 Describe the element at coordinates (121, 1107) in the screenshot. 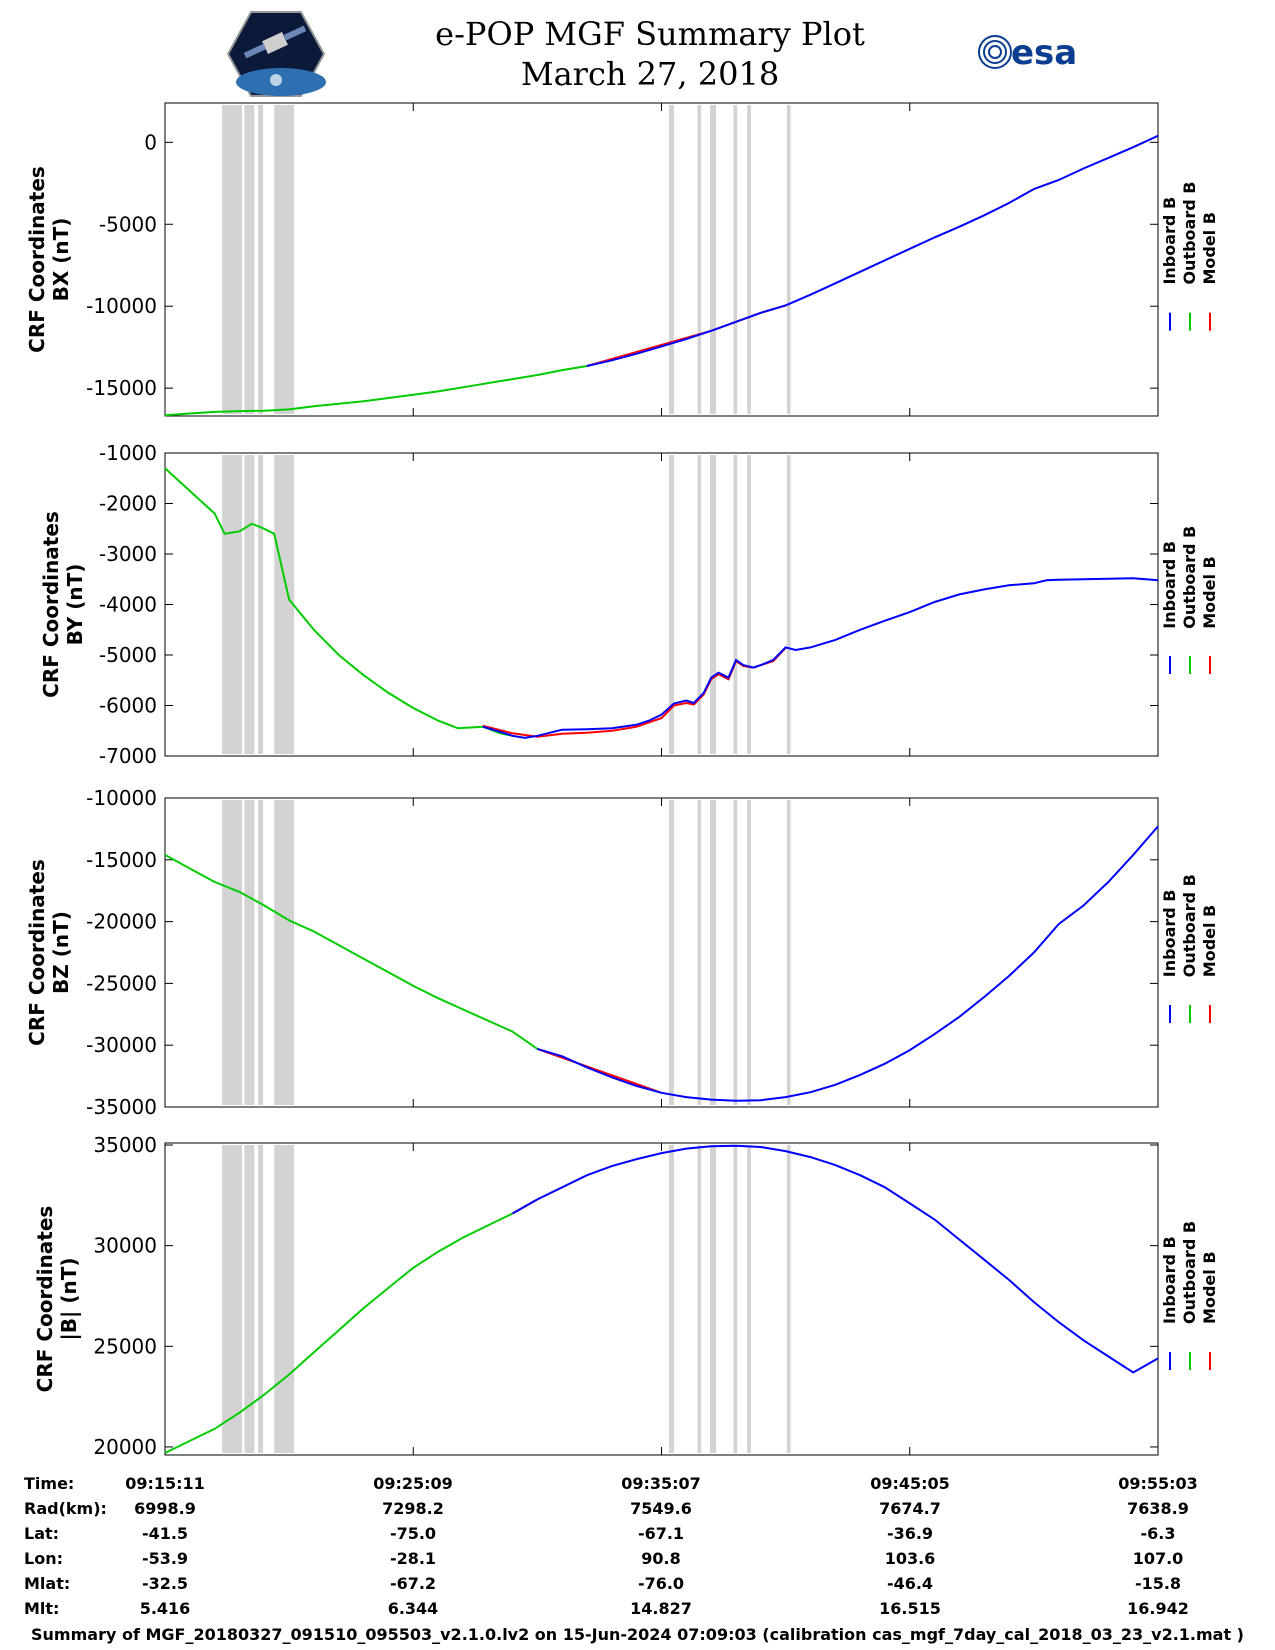

I see `y-tick-label: -35000` at that location.